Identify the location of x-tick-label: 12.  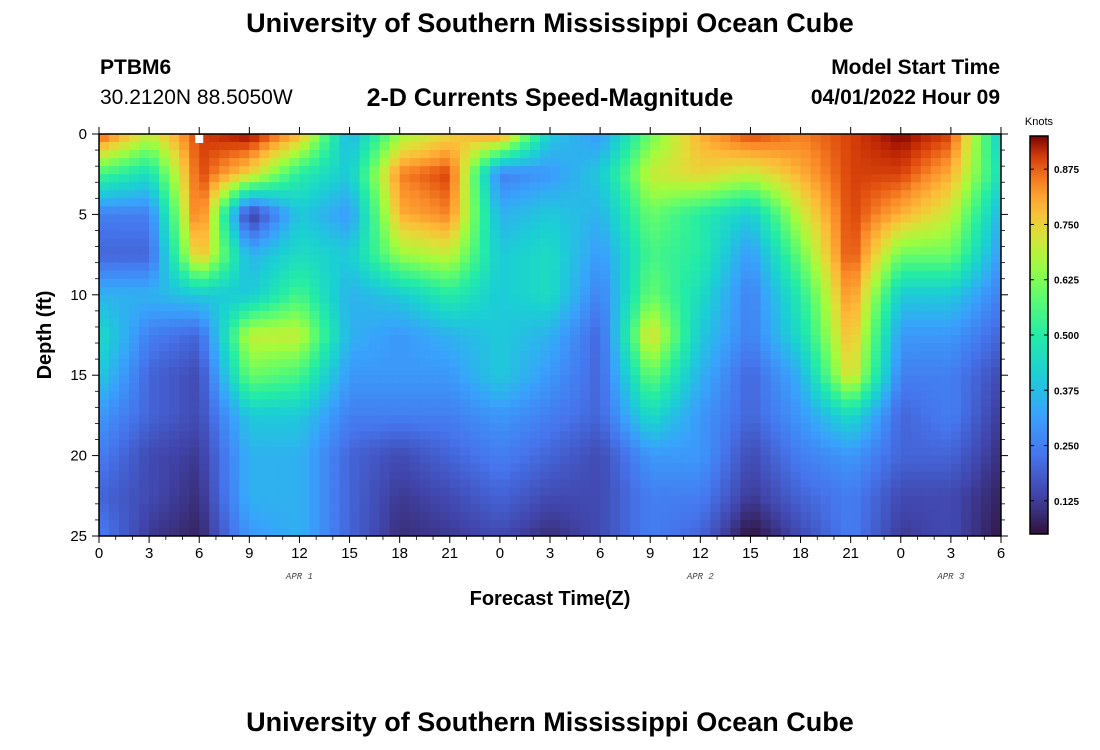
(700, 553).